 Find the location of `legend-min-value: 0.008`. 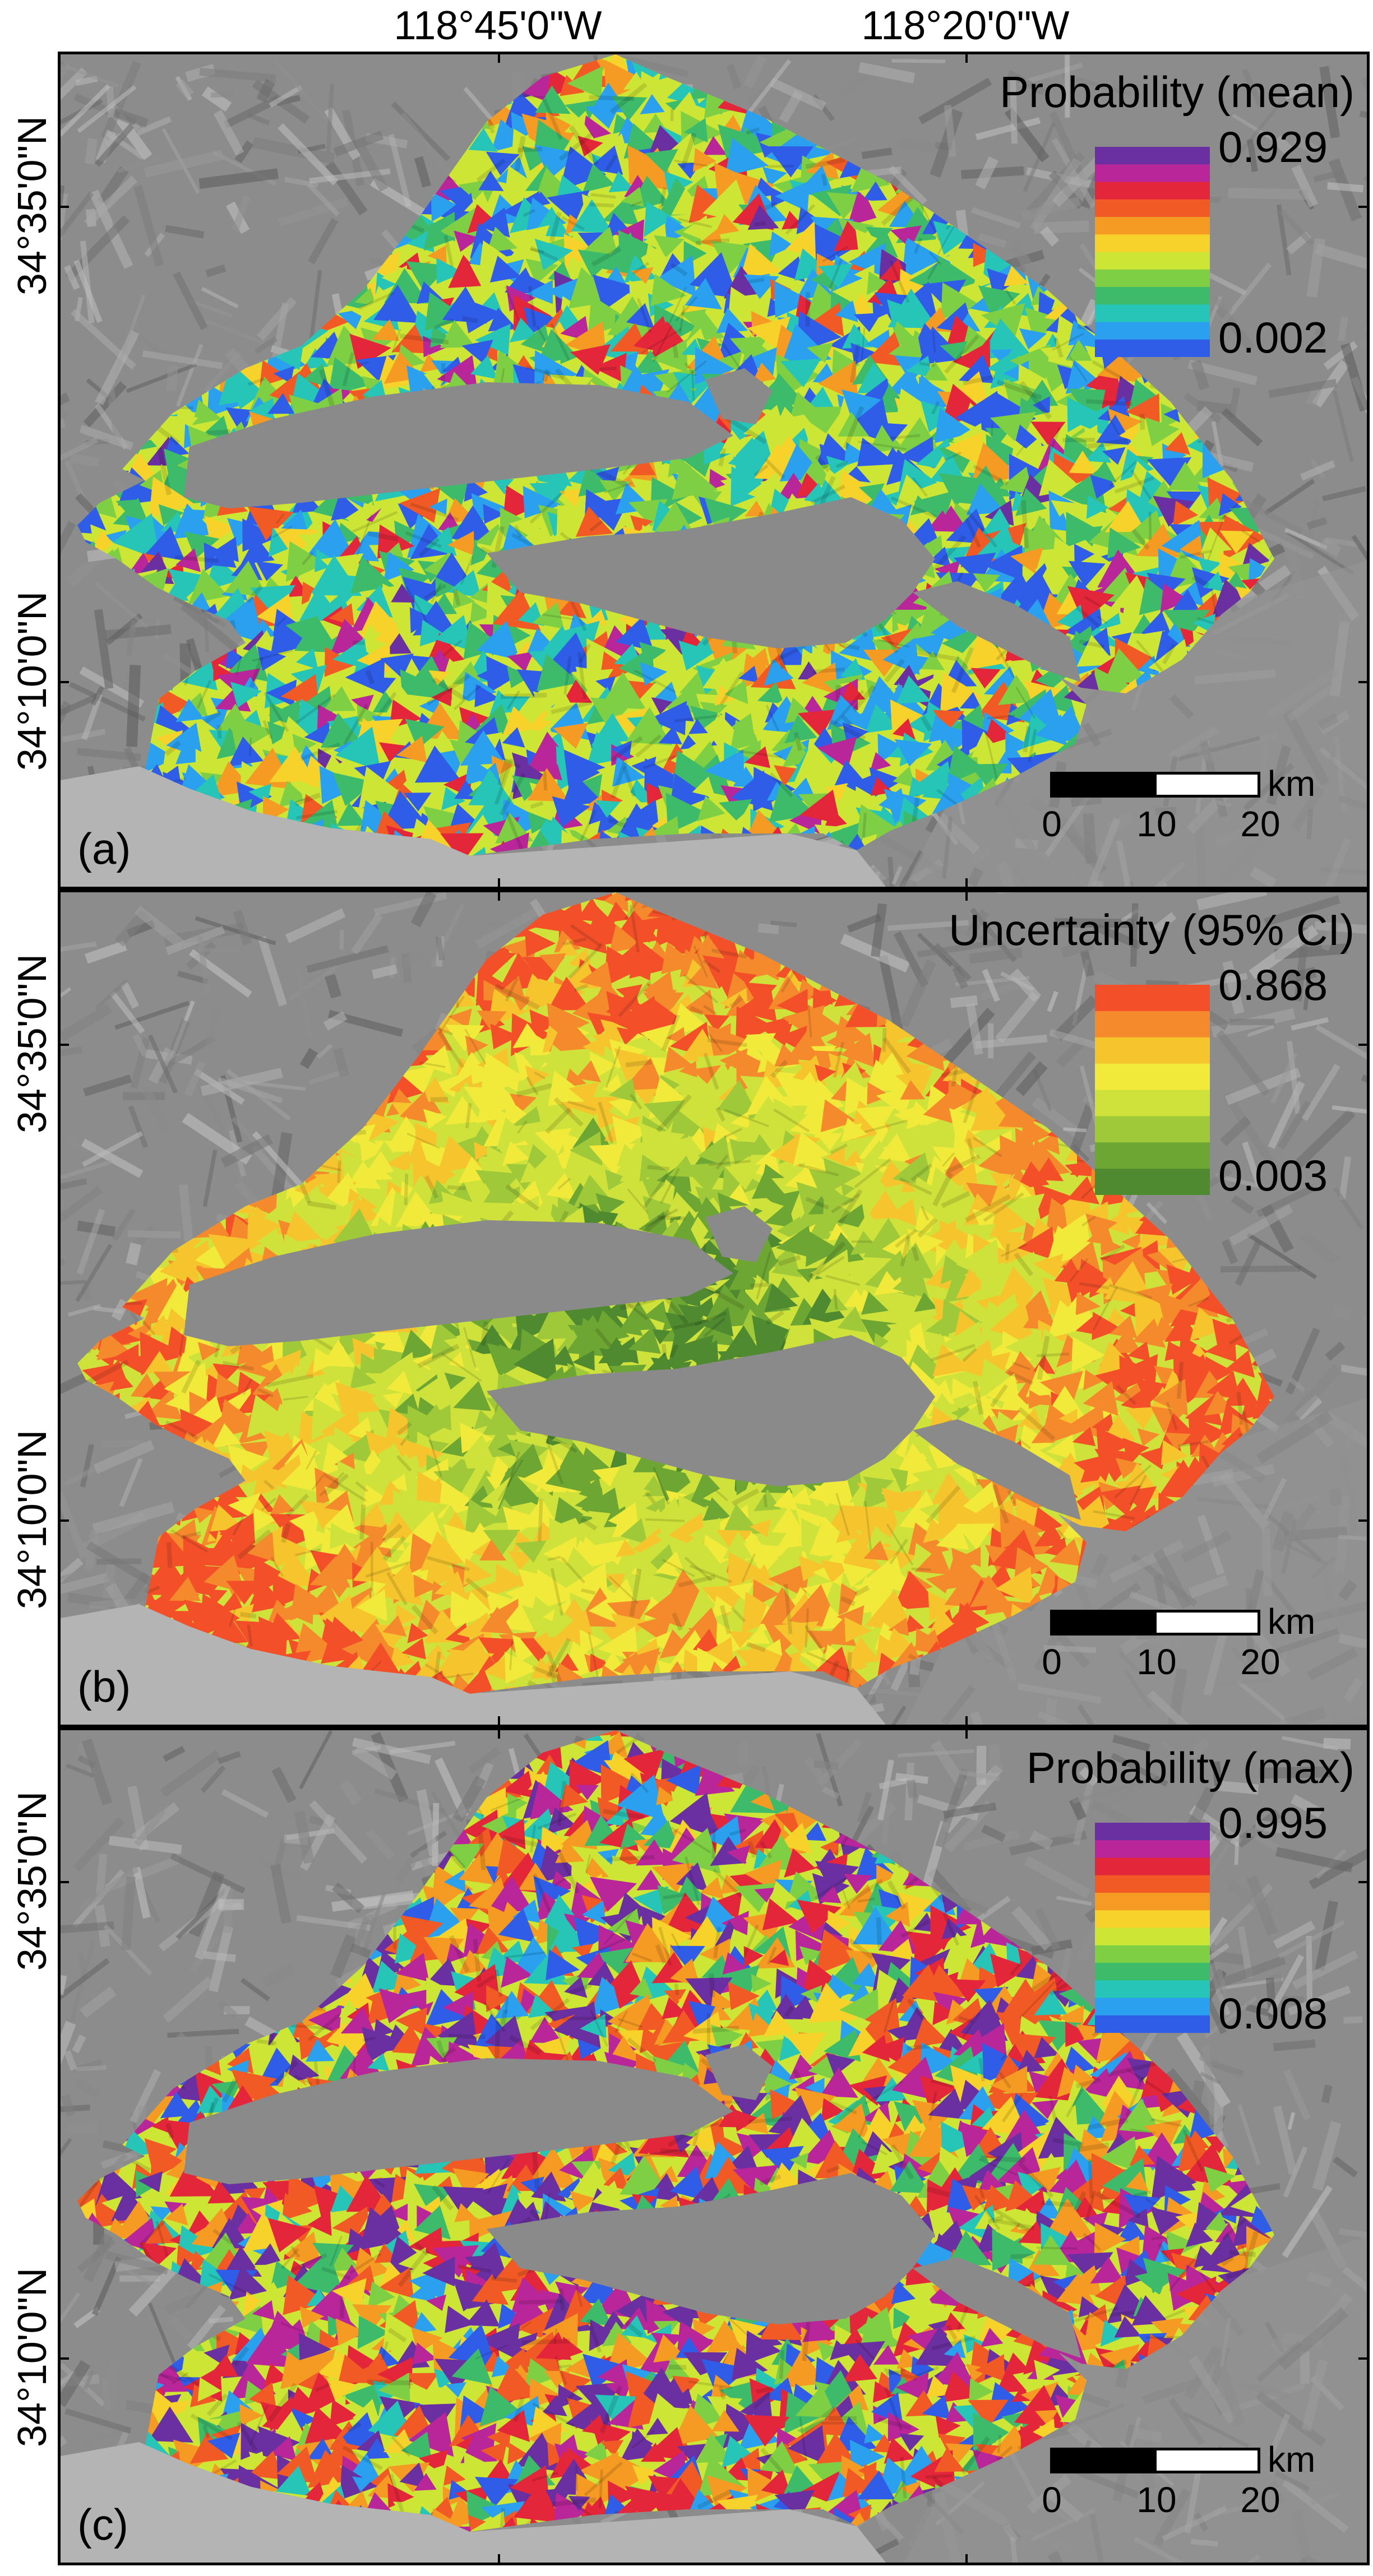

legend-min-value: 0.008 is located at coordinates (1273, 2013).